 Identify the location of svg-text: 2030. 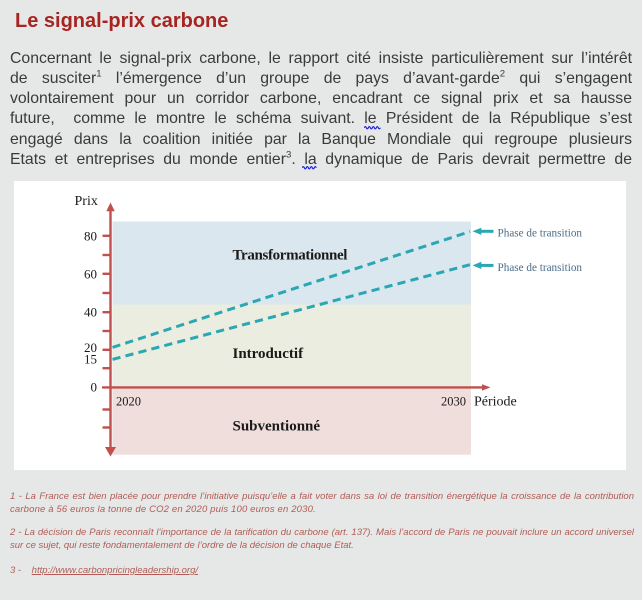
(453, 402).